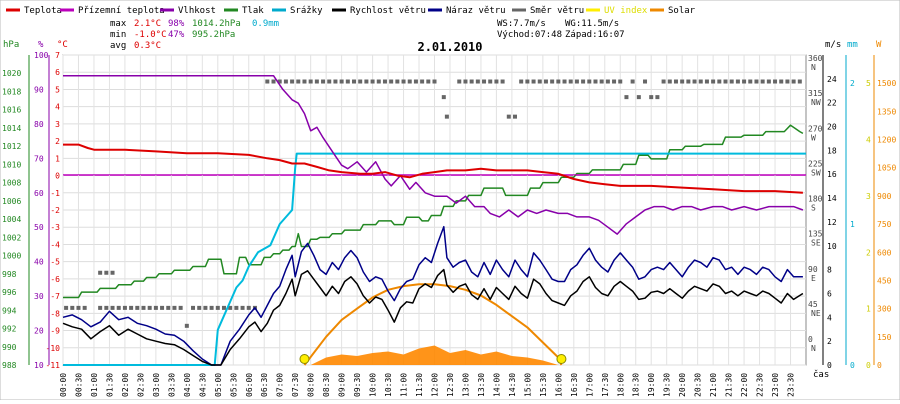 The width and height of the screenshot is (900, 404). Describe the element at coordinates (620, 385) in the screenshot. I see `x-tick-label: 18:00` at that location.